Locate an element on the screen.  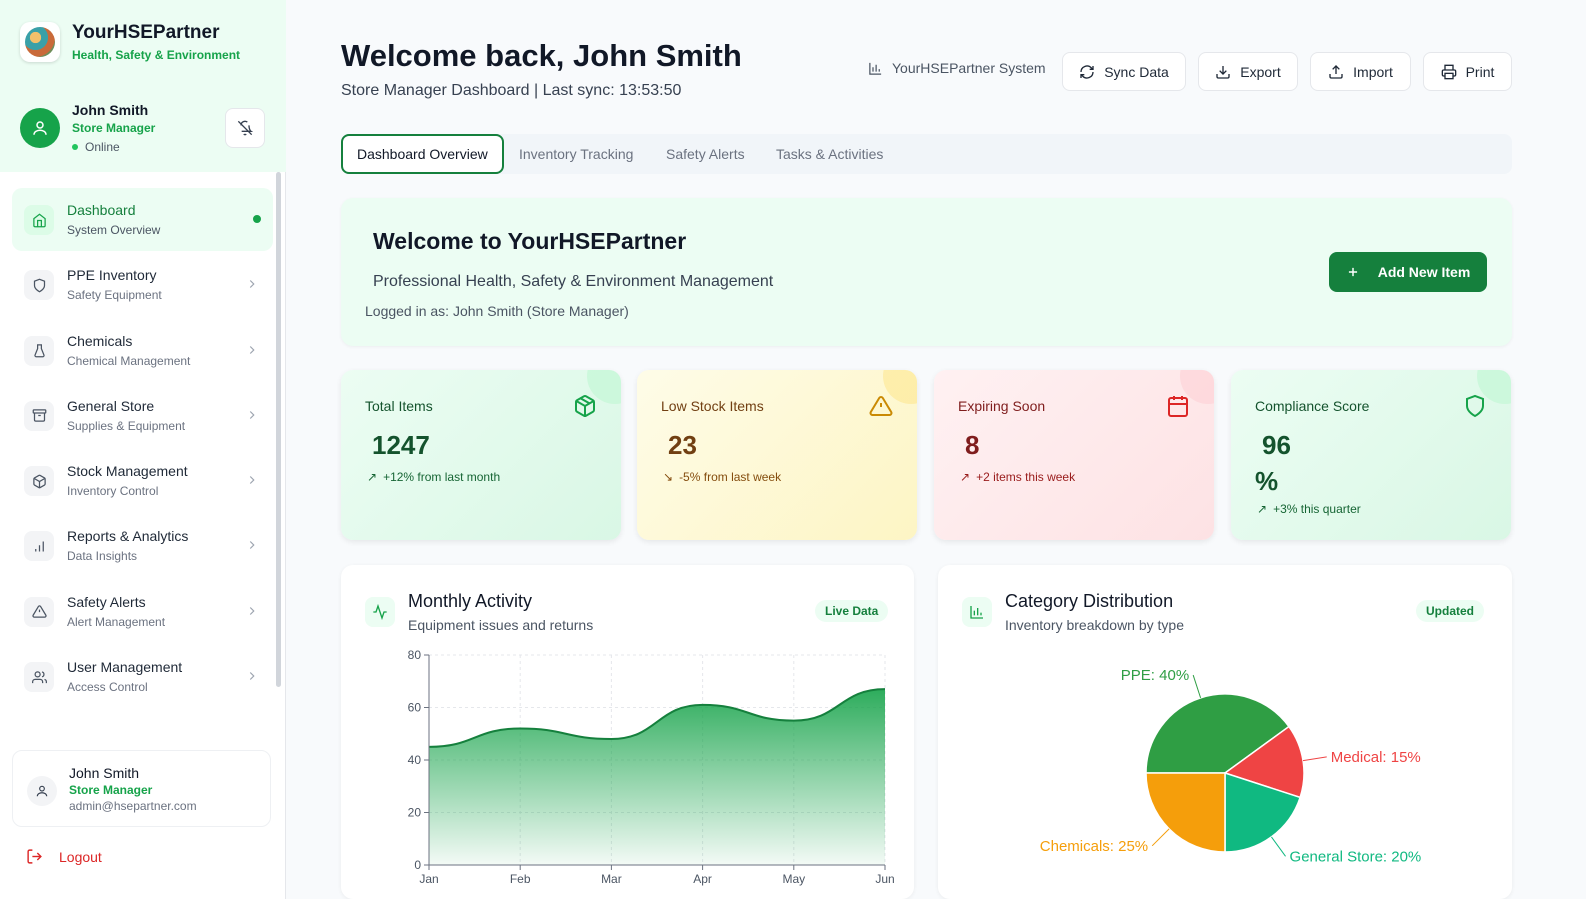
x-tick-label: Feb is located at coordinates (520, 879).